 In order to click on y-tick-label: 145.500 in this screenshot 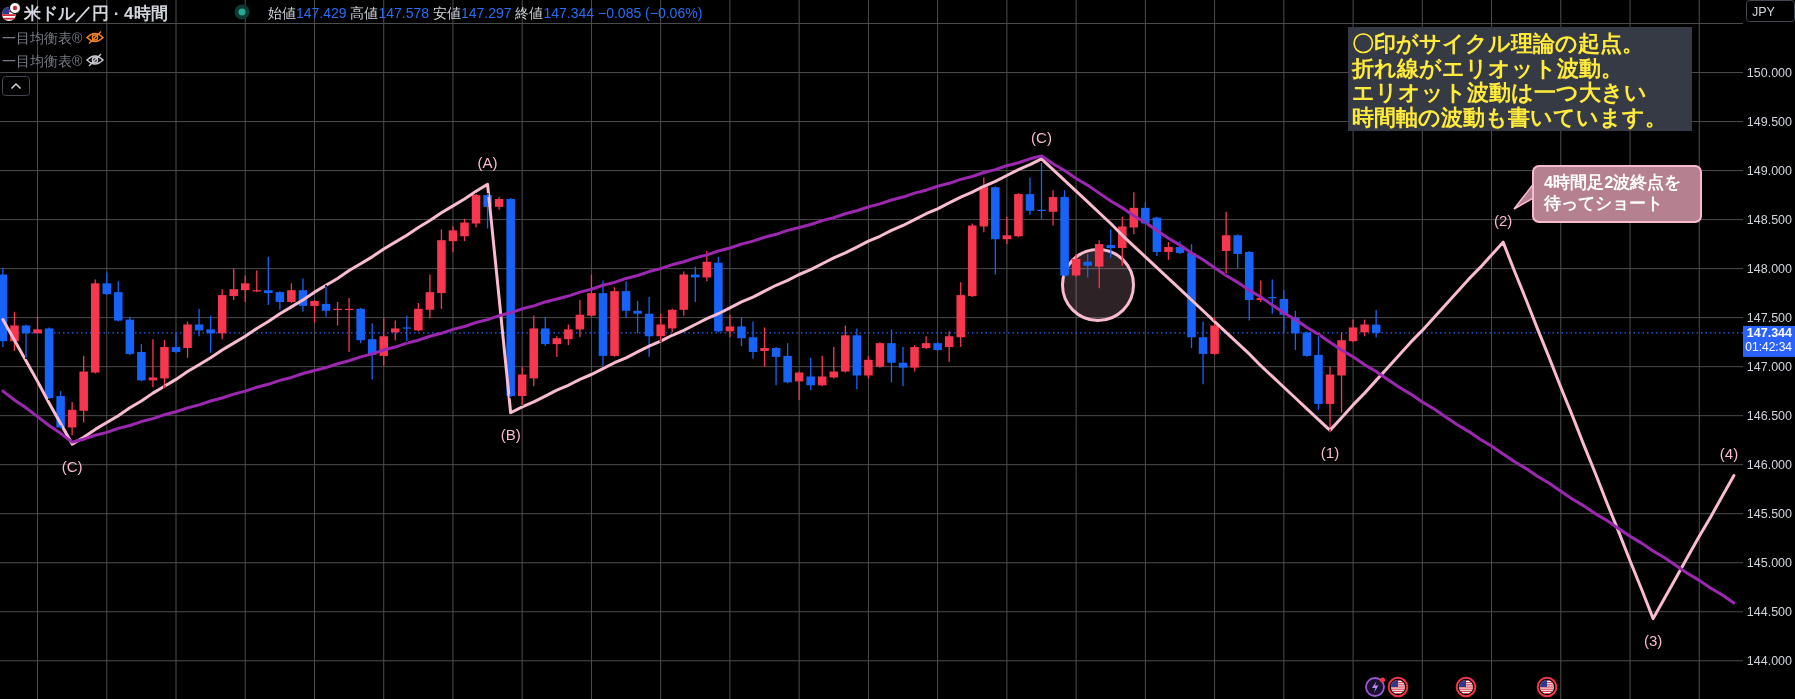, I will do `click(1769, 513)`.